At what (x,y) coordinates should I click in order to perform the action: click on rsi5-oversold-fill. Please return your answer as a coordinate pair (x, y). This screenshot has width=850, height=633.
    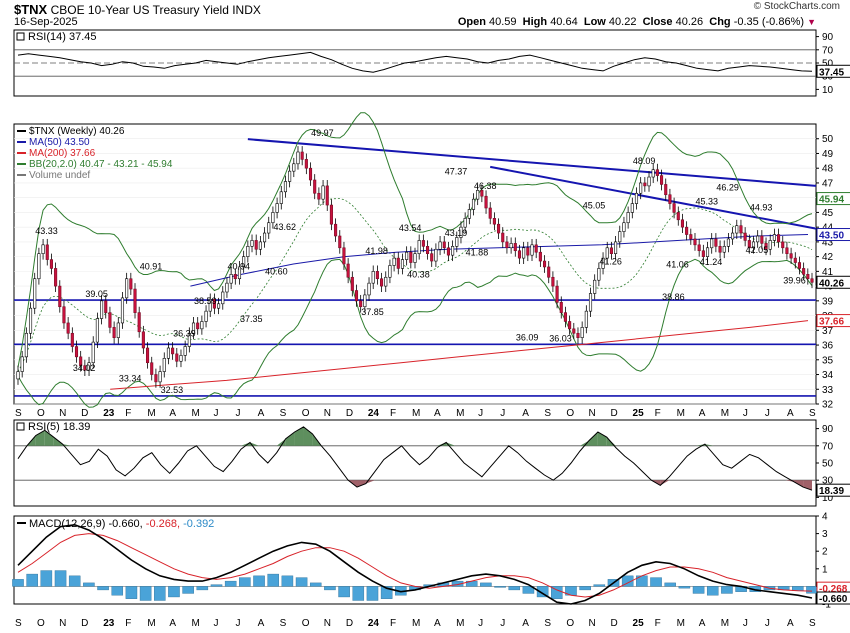
    Looking at the image, I should click on (361, 484).